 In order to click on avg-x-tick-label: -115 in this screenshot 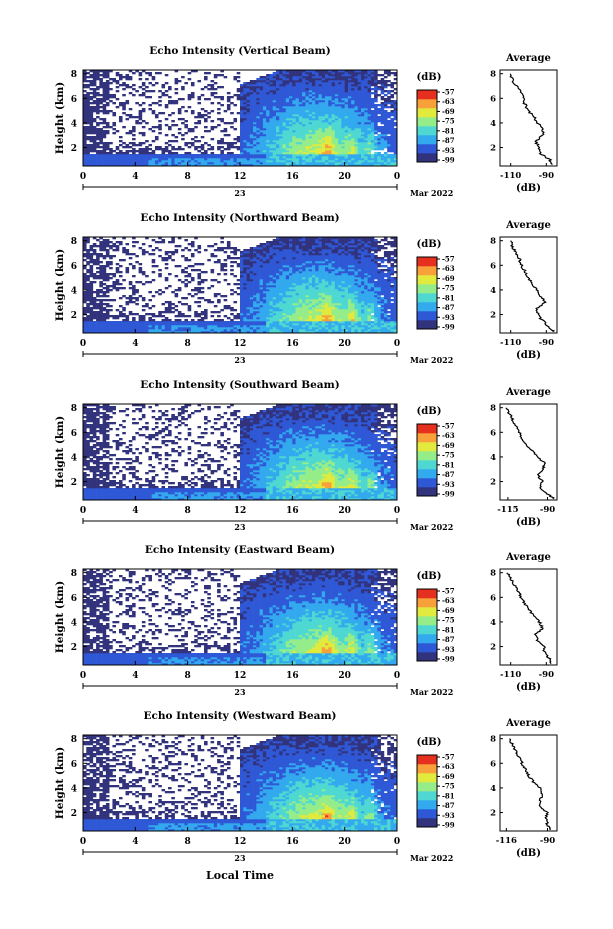, I will do `click(507, 510)`.